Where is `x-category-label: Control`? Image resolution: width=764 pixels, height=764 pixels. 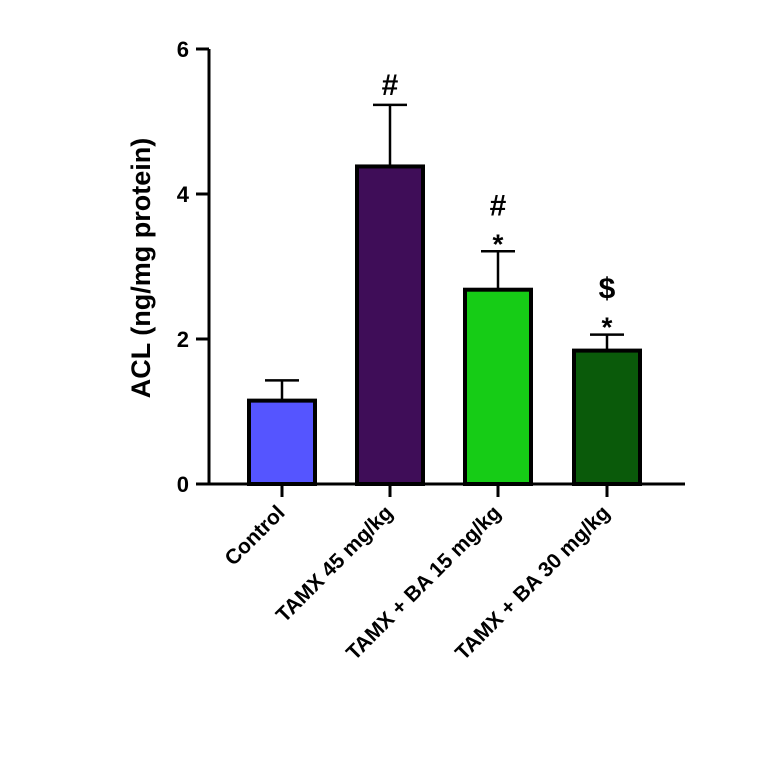 x-category-label: Control is located at coordinates (254, 535).